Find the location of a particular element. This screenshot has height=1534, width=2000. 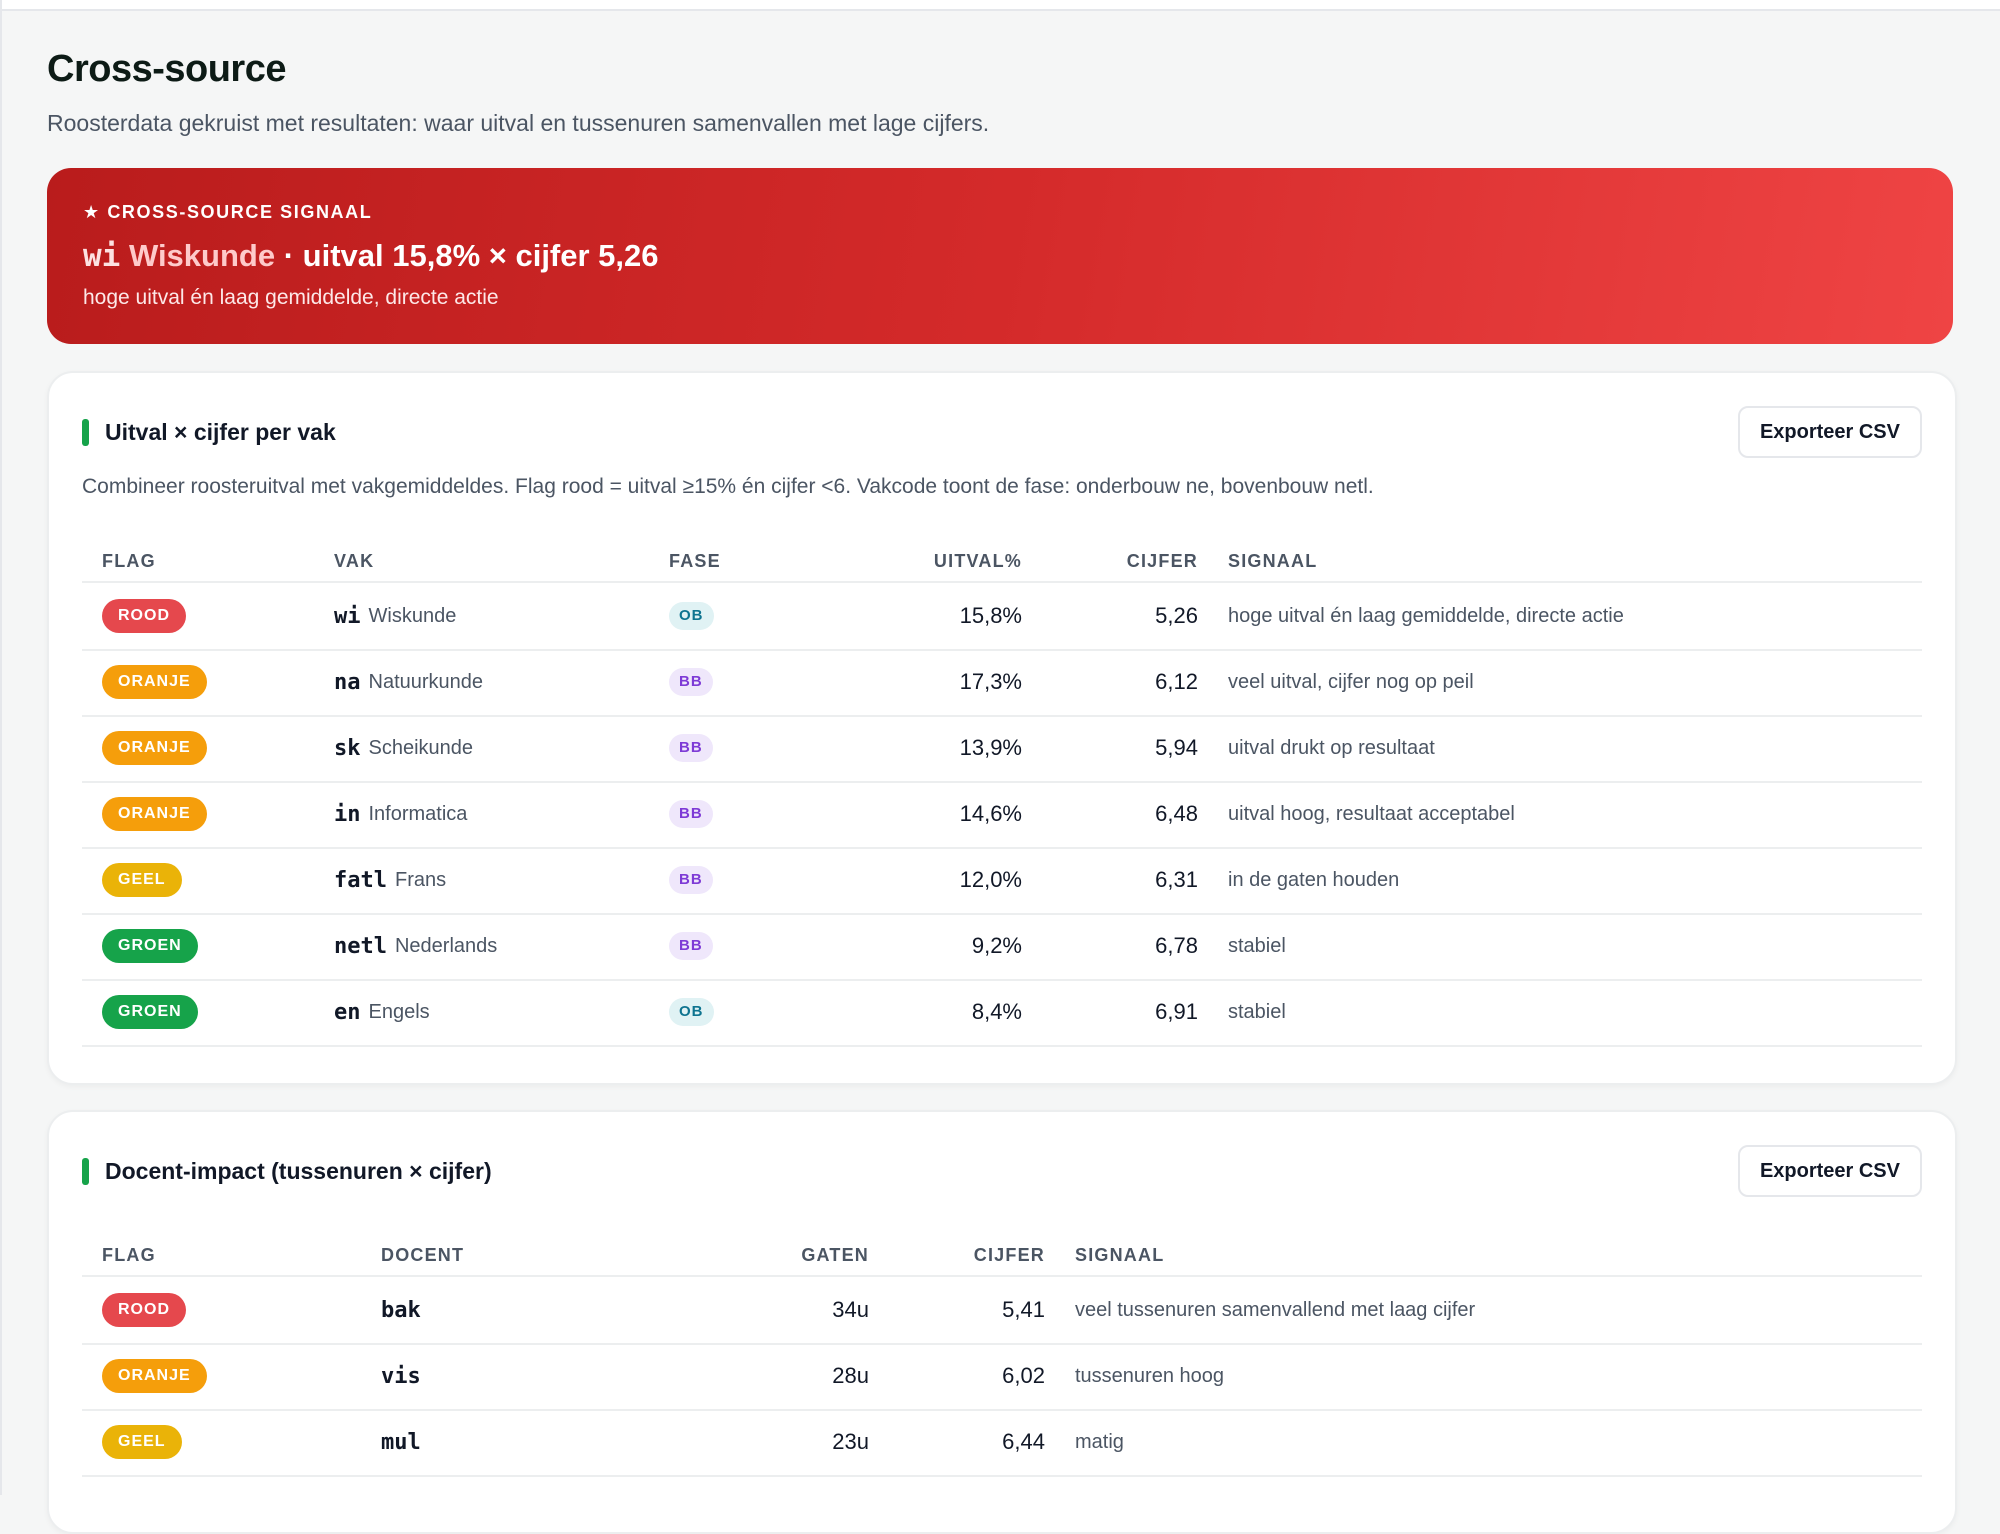

signal-vak-code: wi is located at coordinates (102, 256).